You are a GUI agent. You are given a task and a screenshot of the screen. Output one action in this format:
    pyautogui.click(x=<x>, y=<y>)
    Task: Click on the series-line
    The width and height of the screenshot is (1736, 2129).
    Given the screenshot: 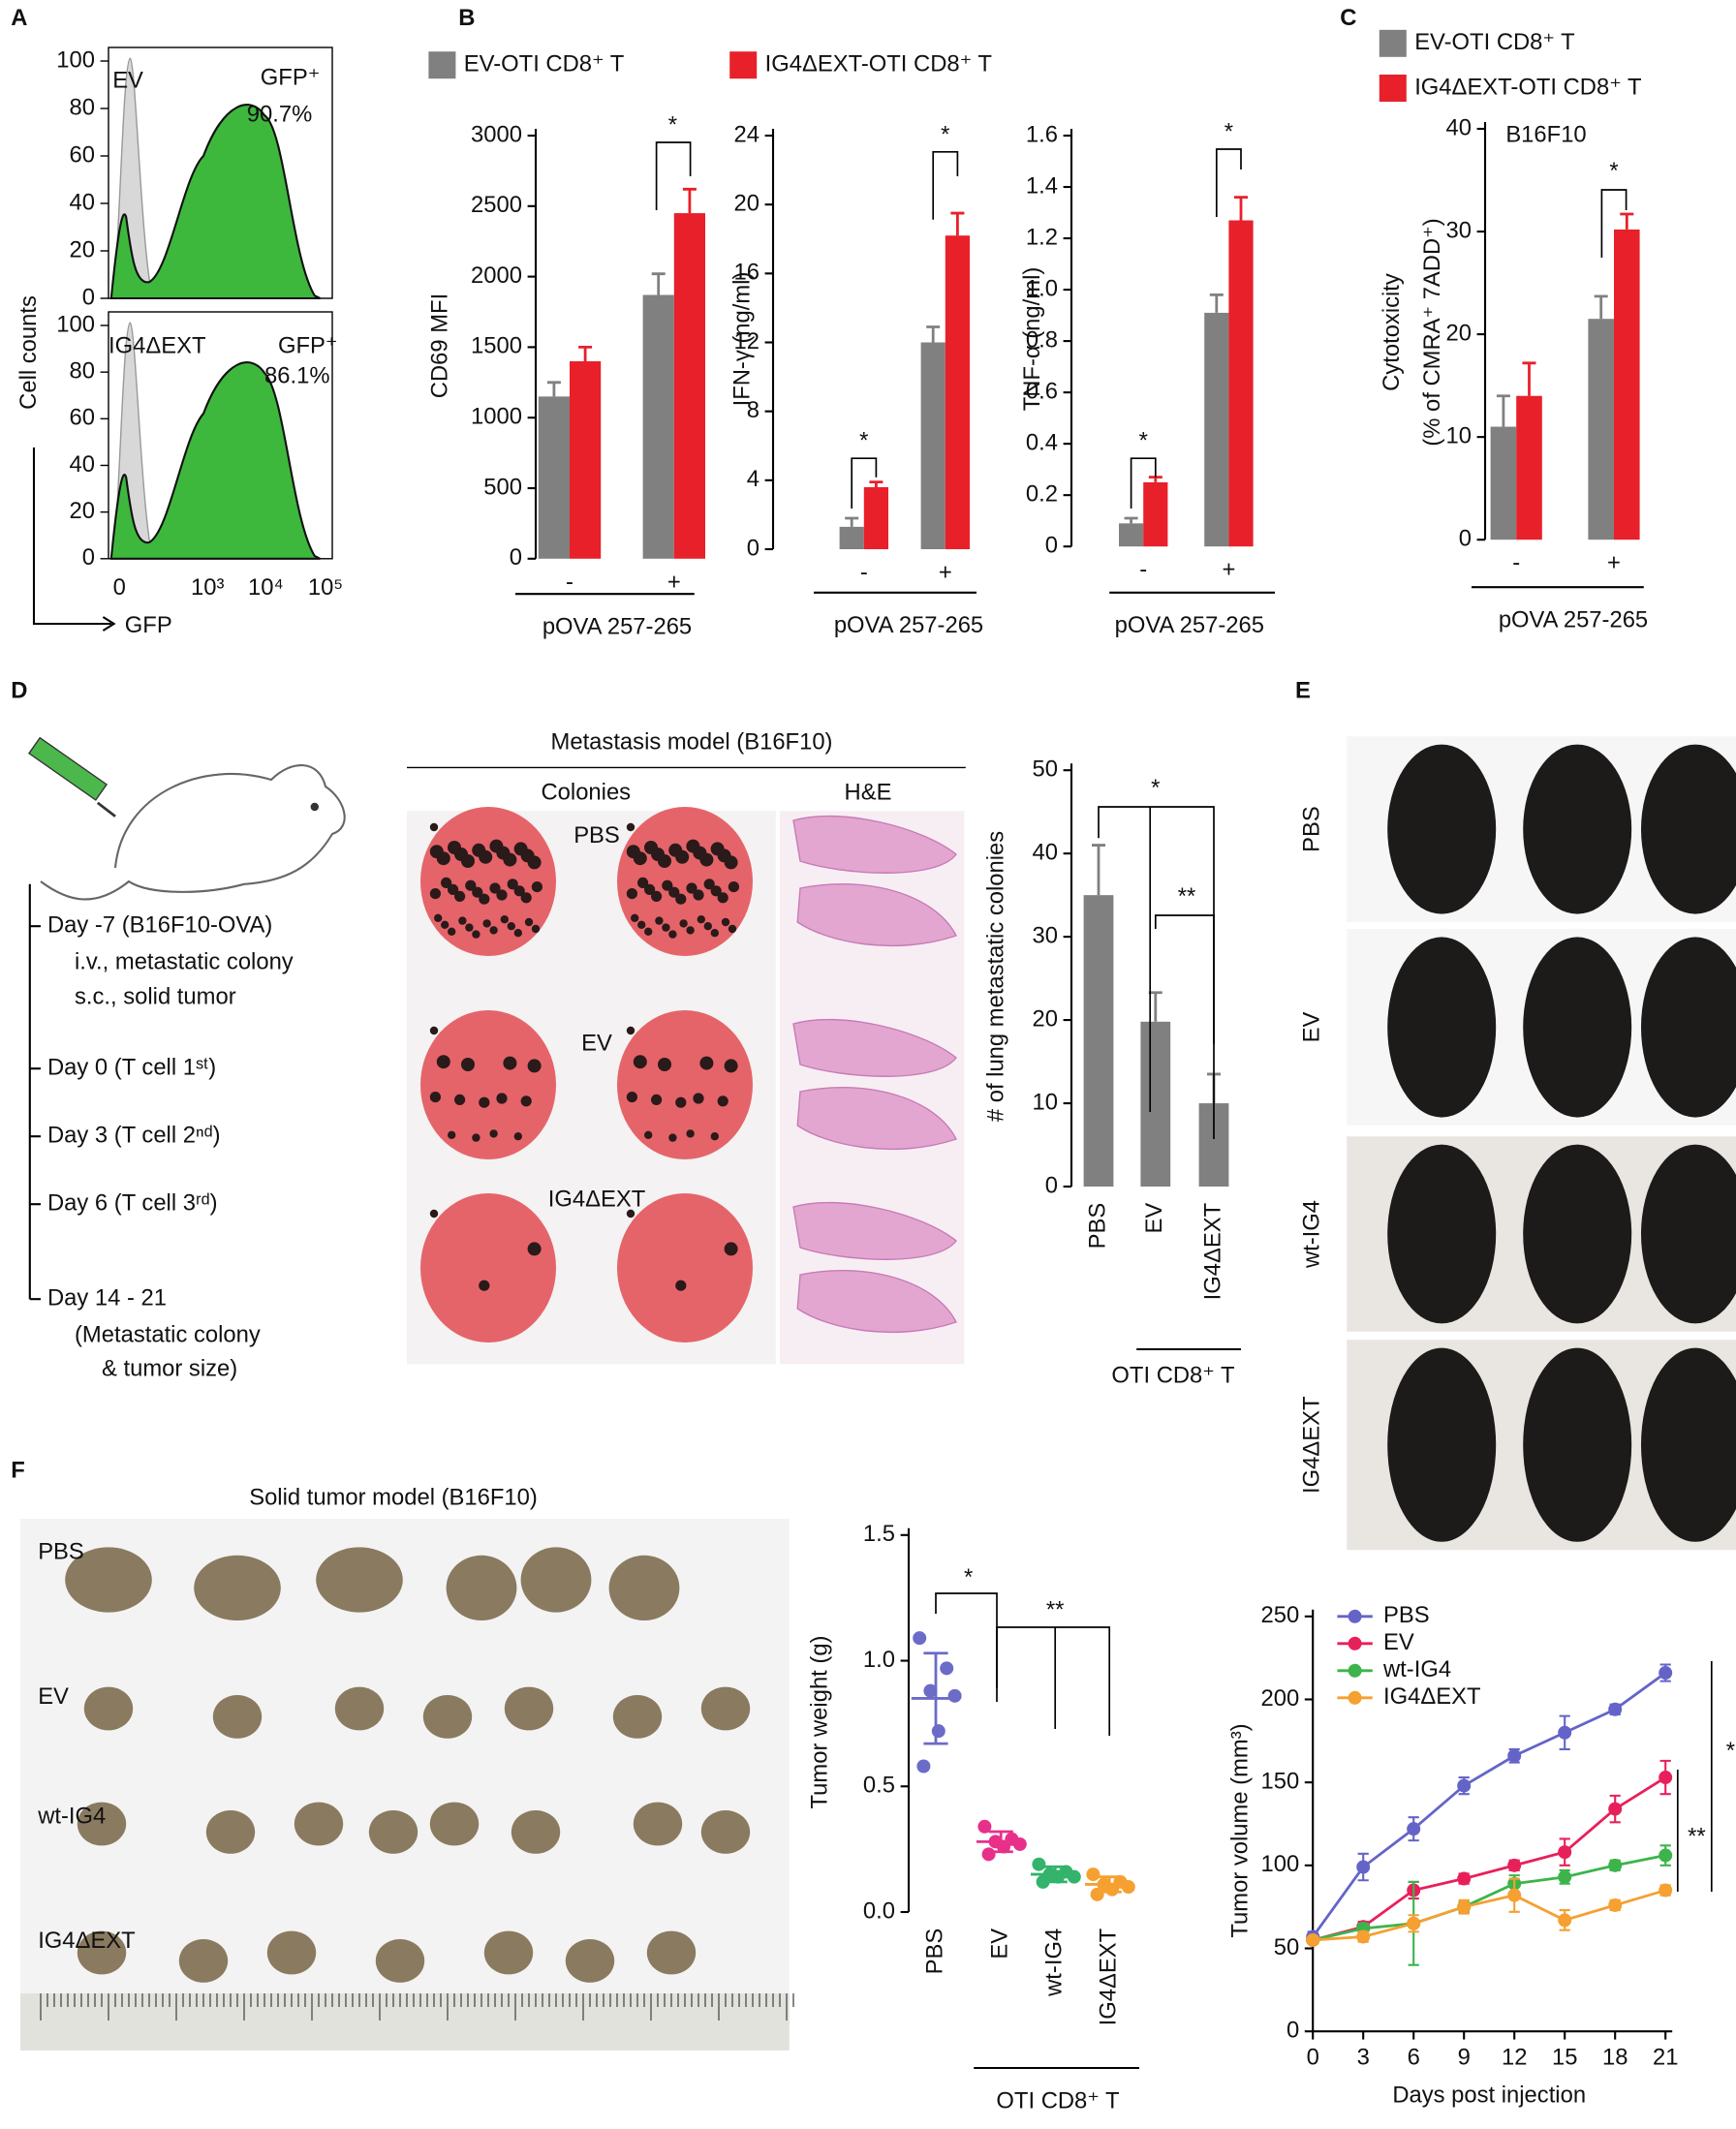 What is the action you would take?
    pyautogui.click(x=1489, y=1805)
    